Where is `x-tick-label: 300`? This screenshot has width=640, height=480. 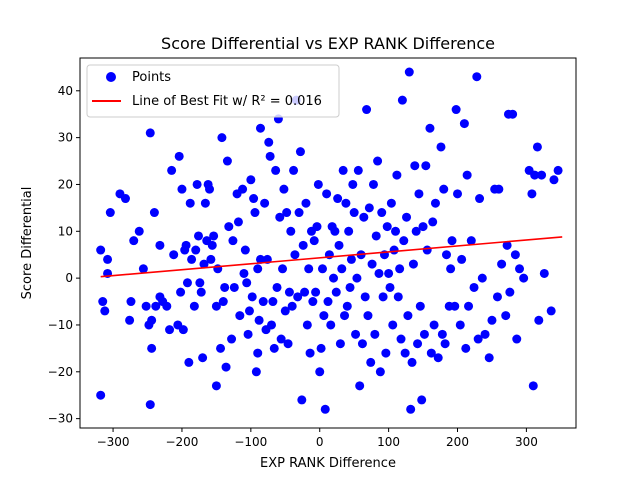 x-tick-label: 300 is located at coordinates (526, 442).